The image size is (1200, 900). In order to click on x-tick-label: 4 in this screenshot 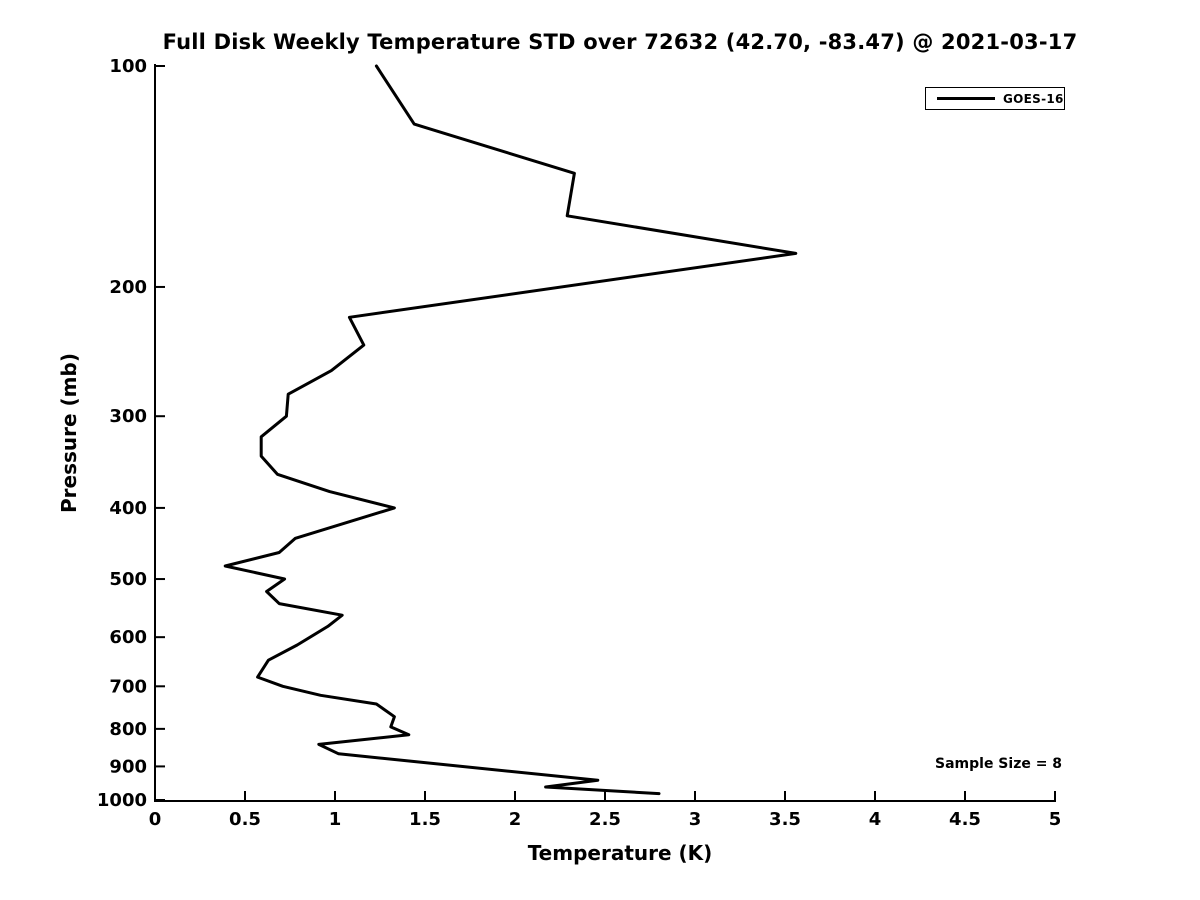, I will do `click(875, 819)`.